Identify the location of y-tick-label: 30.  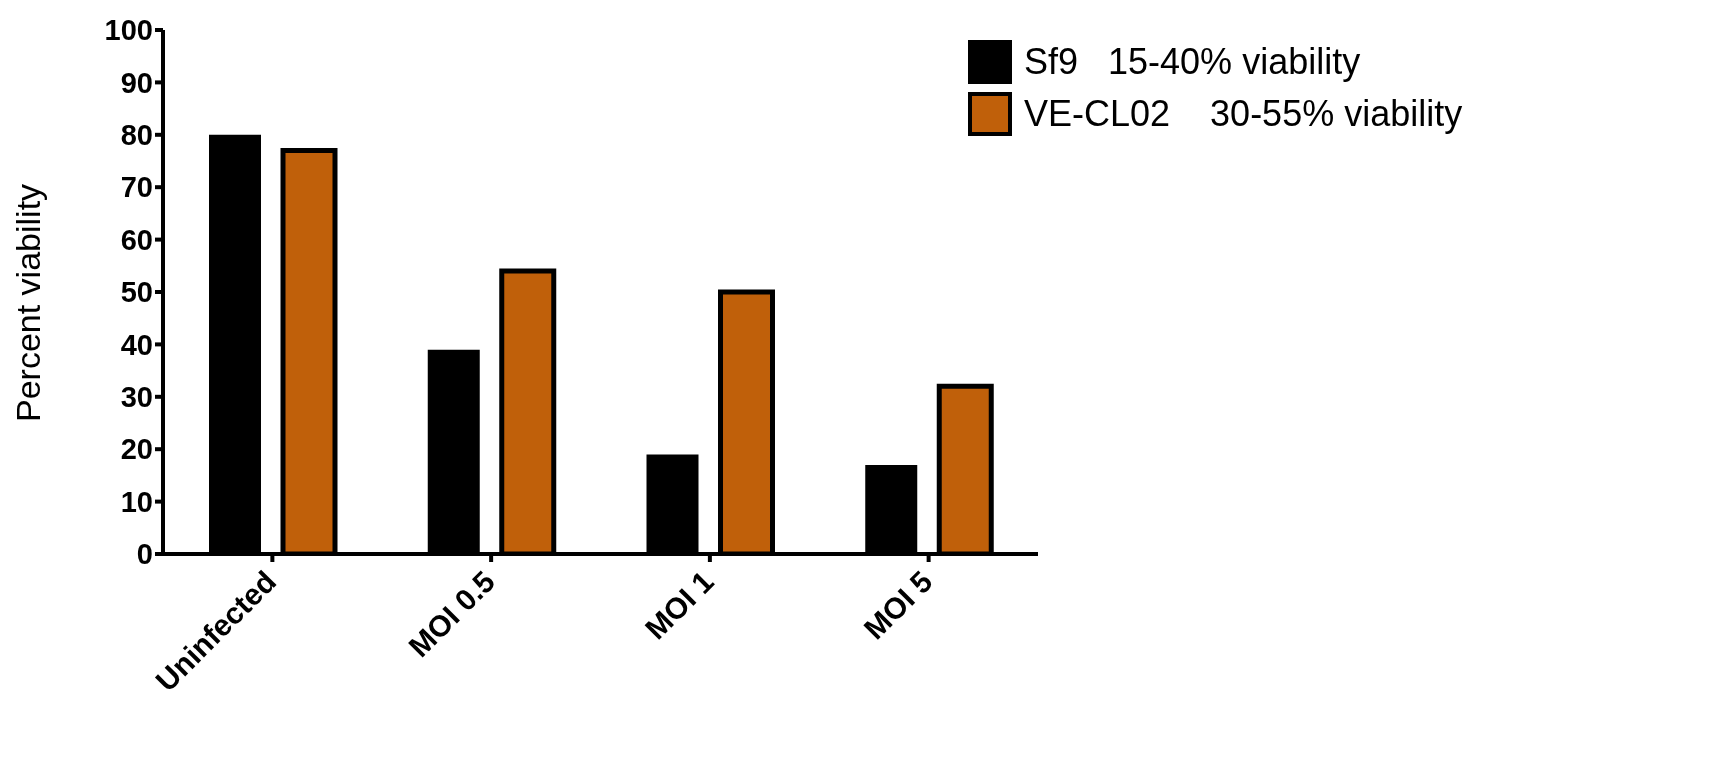
(136, 397).